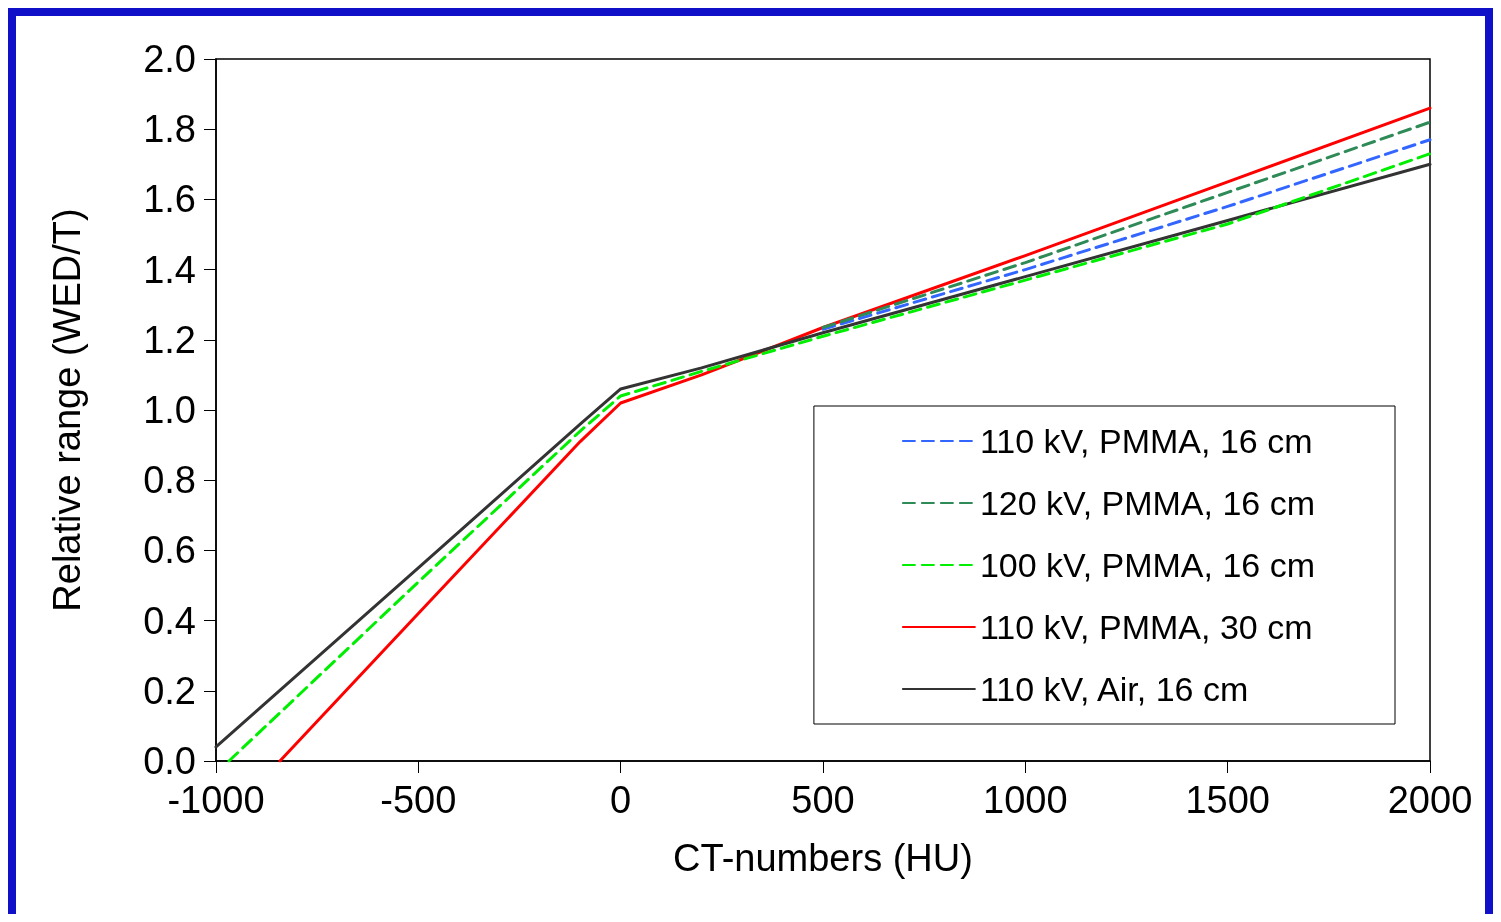 The width and height of the screenshot is (1501, 922). Describe the element at coordinates (169, 480) in the screenshot. I see `y-tick-label: 0.8` at that location.